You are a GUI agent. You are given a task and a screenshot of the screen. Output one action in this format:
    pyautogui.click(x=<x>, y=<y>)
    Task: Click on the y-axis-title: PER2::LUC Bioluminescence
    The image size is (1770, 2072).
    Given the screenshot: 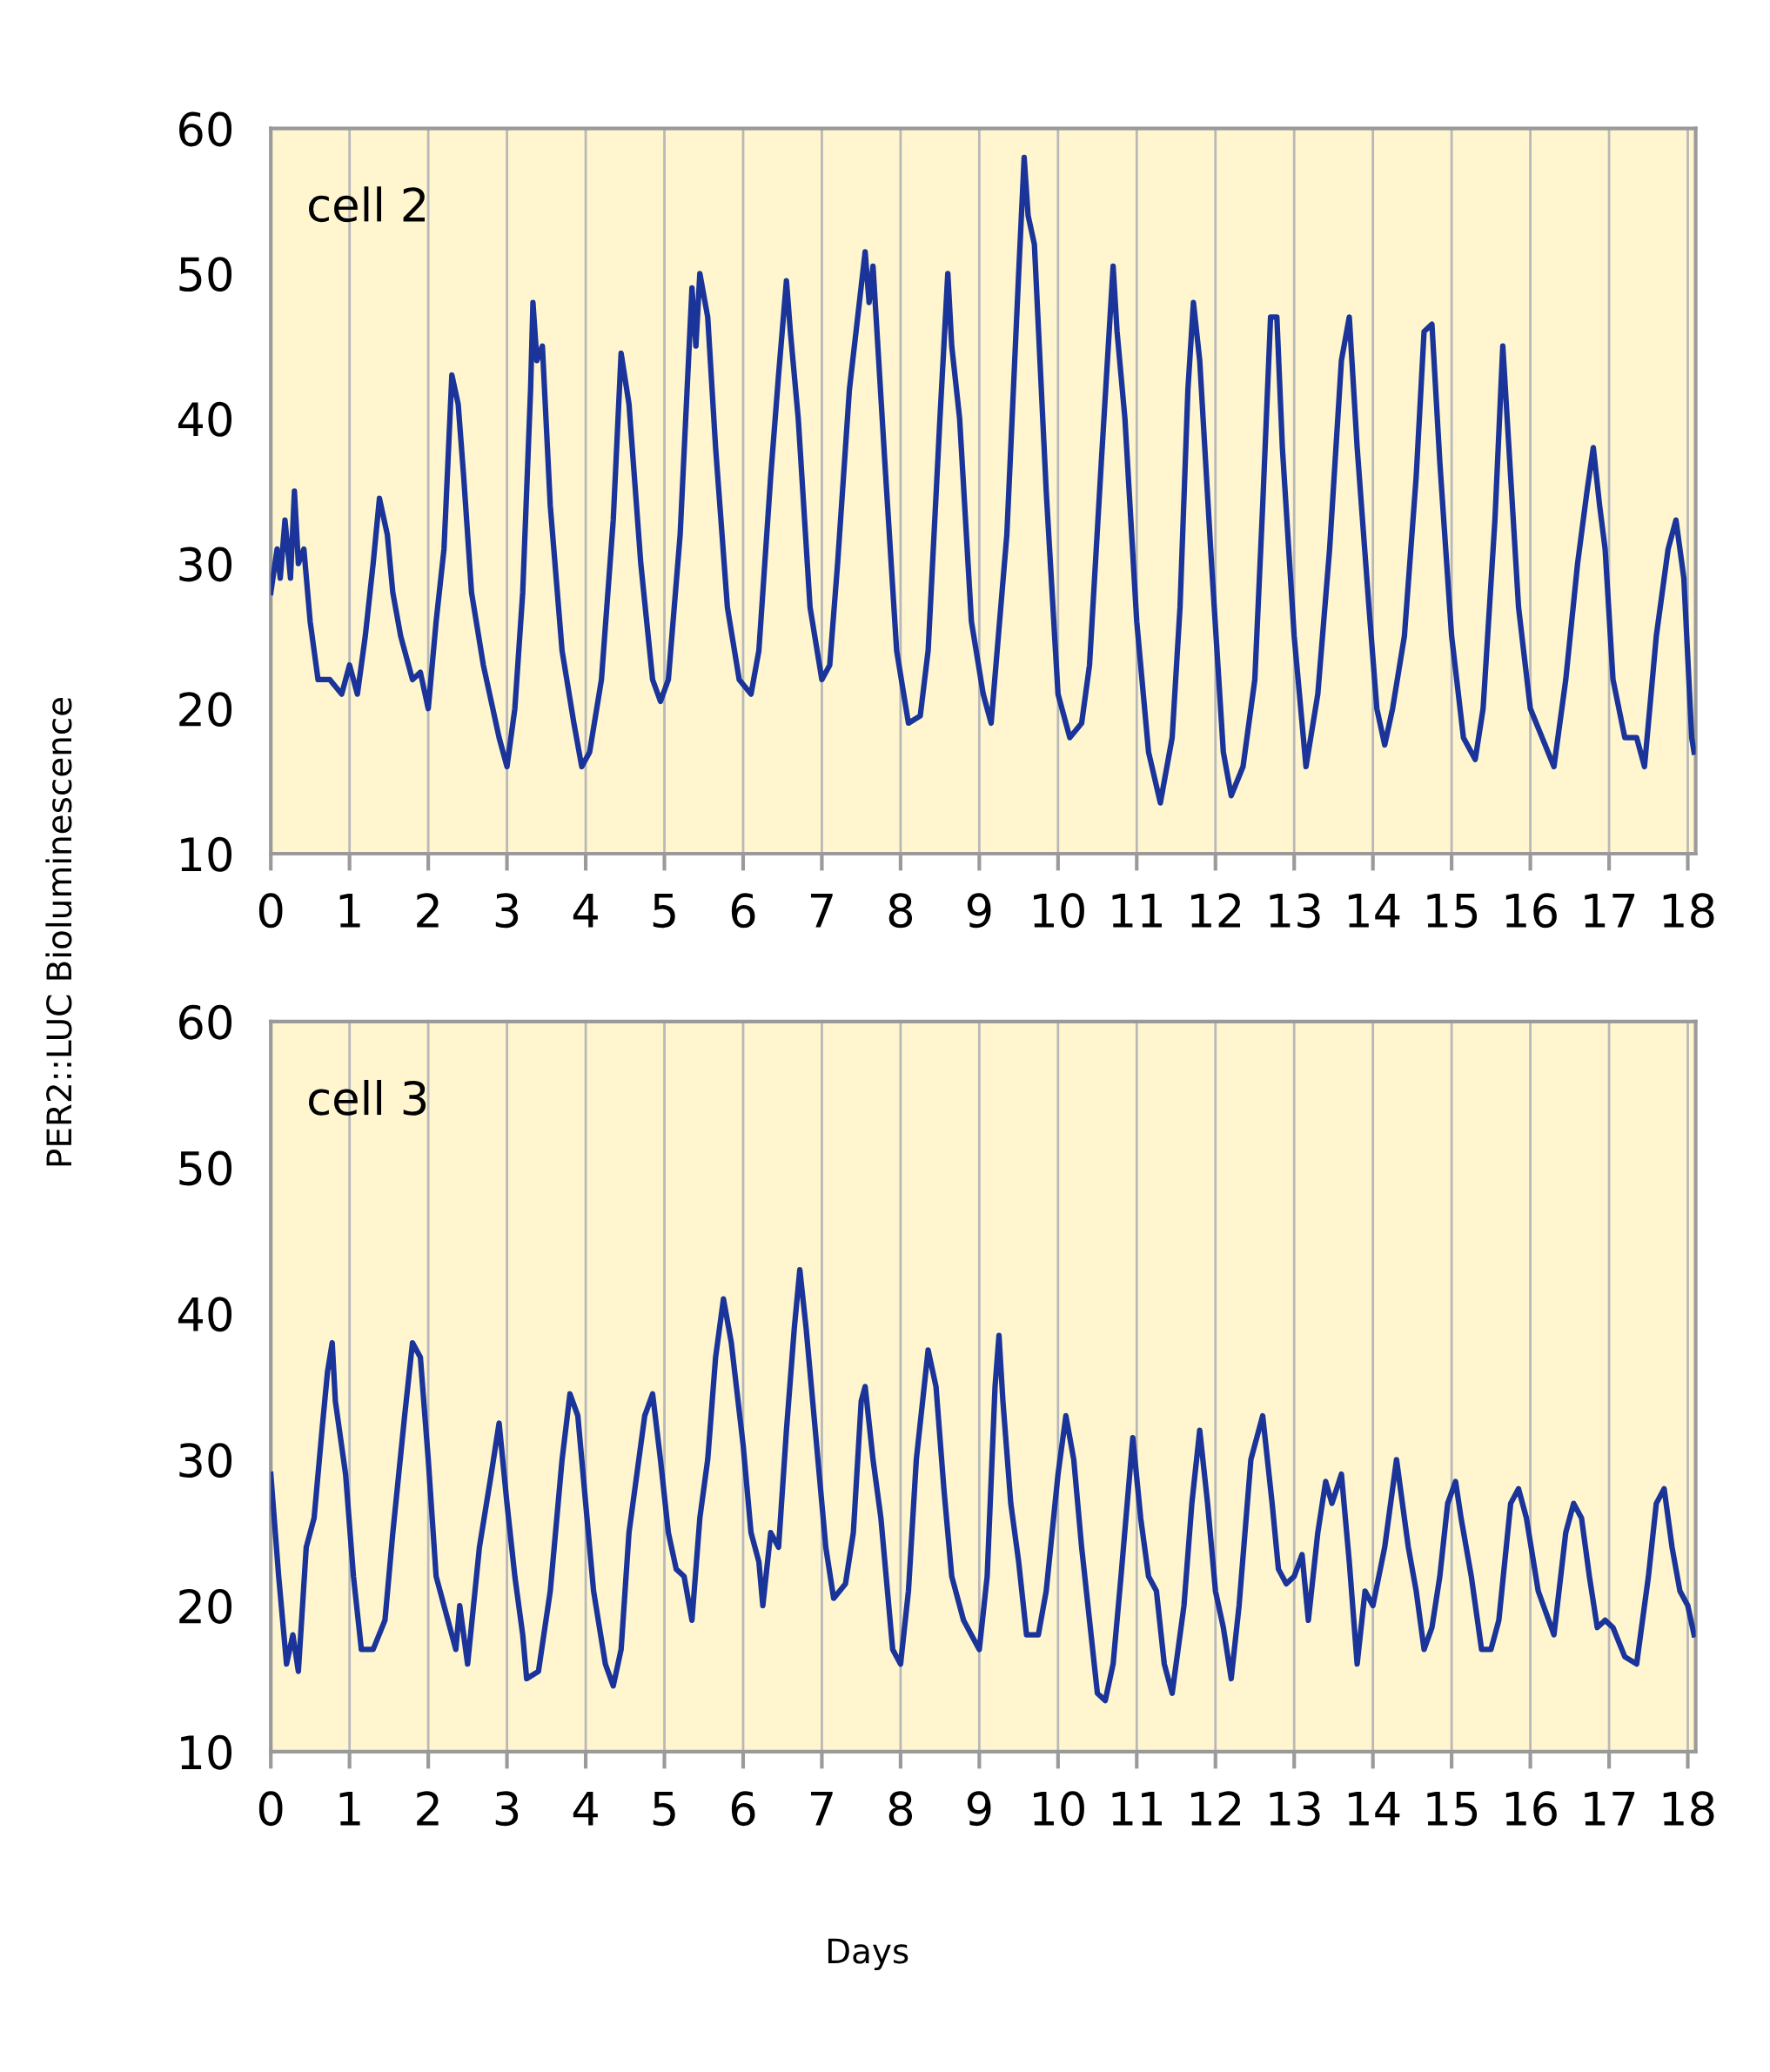 What is the action you would take?
    pyautogui.click(x=58, y=931)
    